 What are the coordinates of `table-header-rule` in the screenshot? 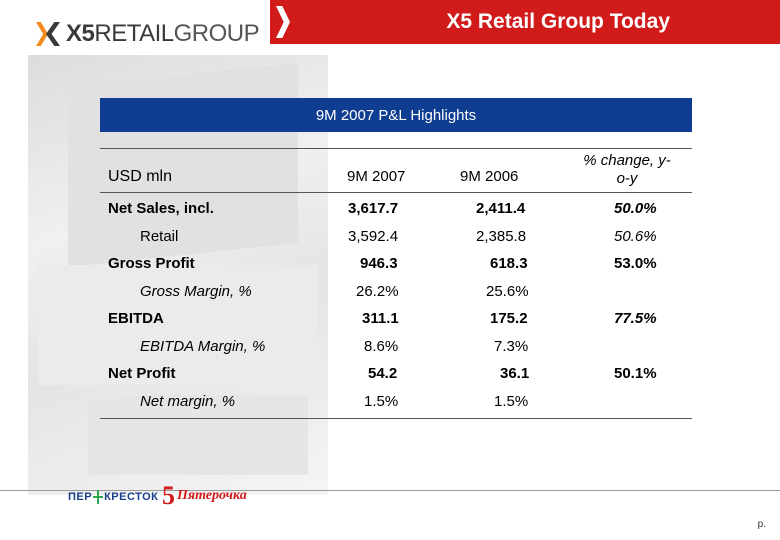 It's located at (396, 192).